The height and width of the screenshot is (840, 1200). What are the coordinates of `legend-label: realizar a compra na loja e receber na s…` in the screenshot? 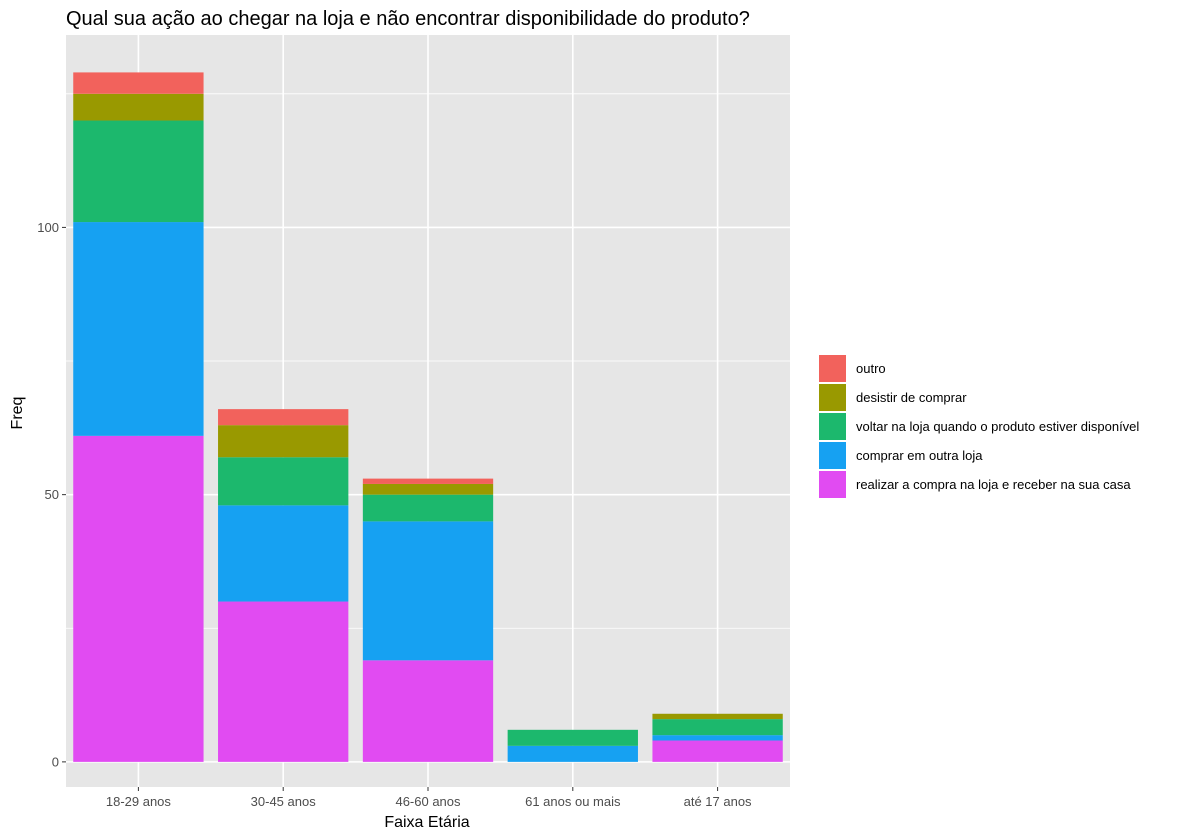 It's located at (993, 484).